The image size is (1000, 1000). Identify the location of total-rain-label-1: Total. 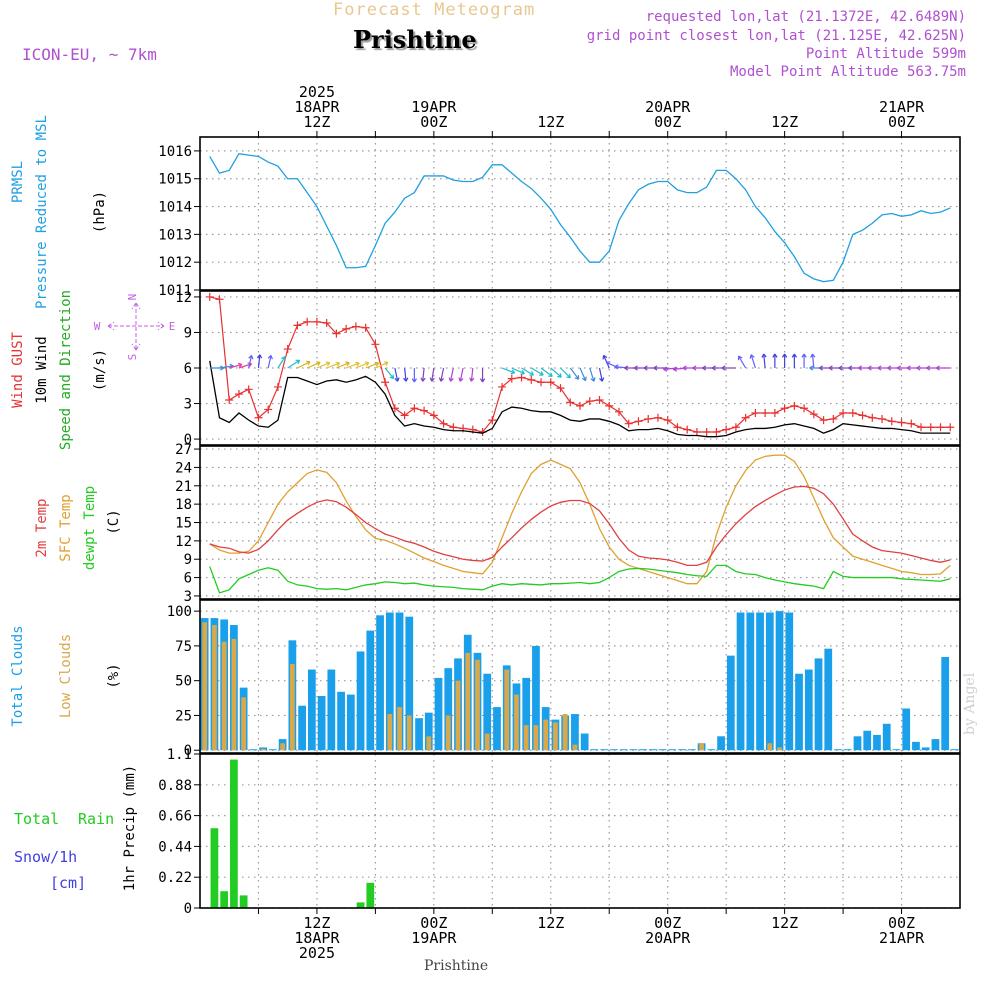
(36, 819).